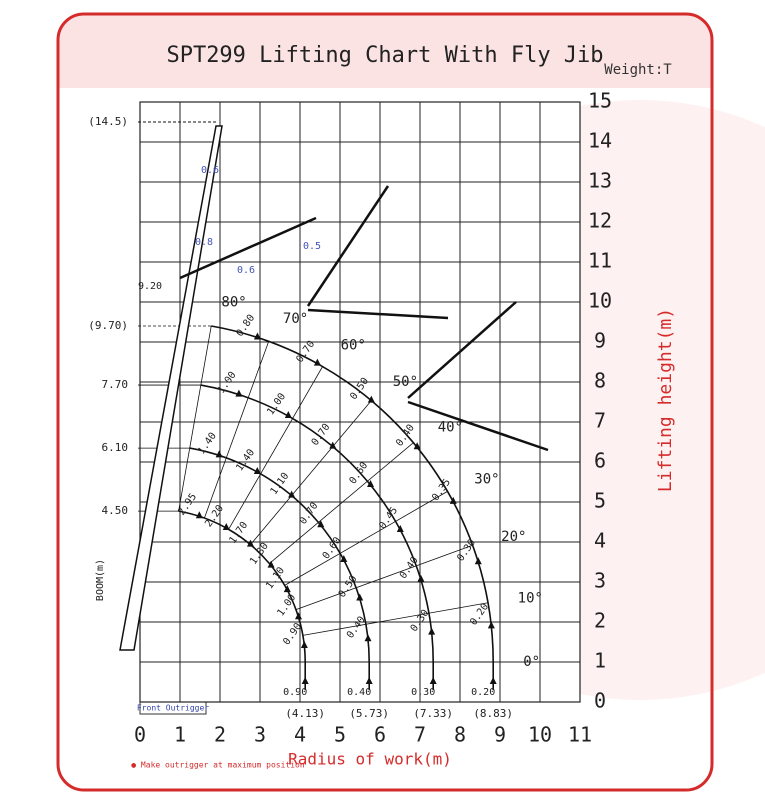  I want to click on boom-80-label: 9.20, so click(150, 286).